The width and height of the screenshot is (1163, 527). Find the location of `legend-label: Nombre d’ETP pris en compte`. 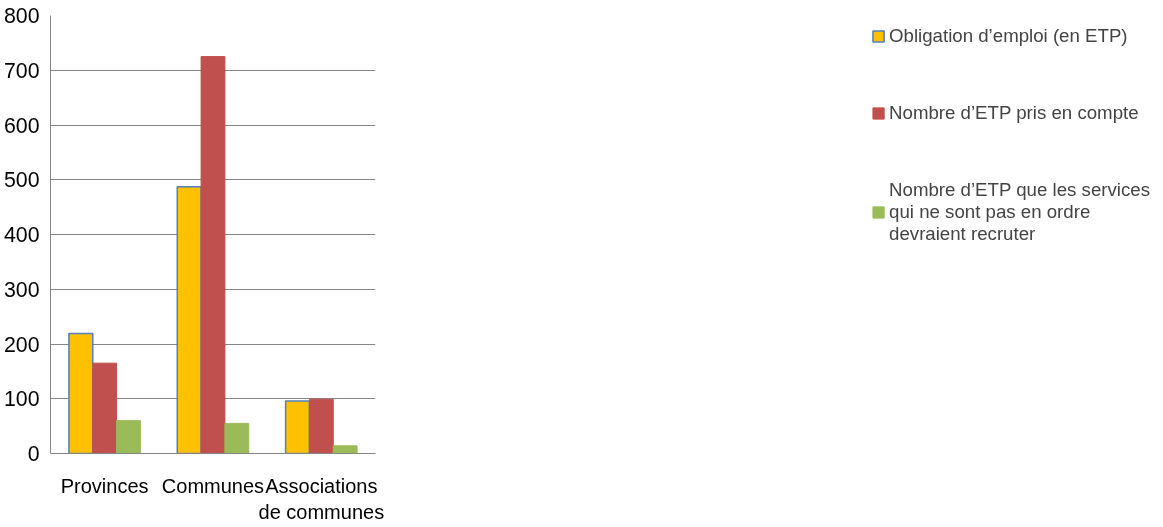

legend-label: Nombre d’ETP pris en compte is located at coordinates (1014, 113).